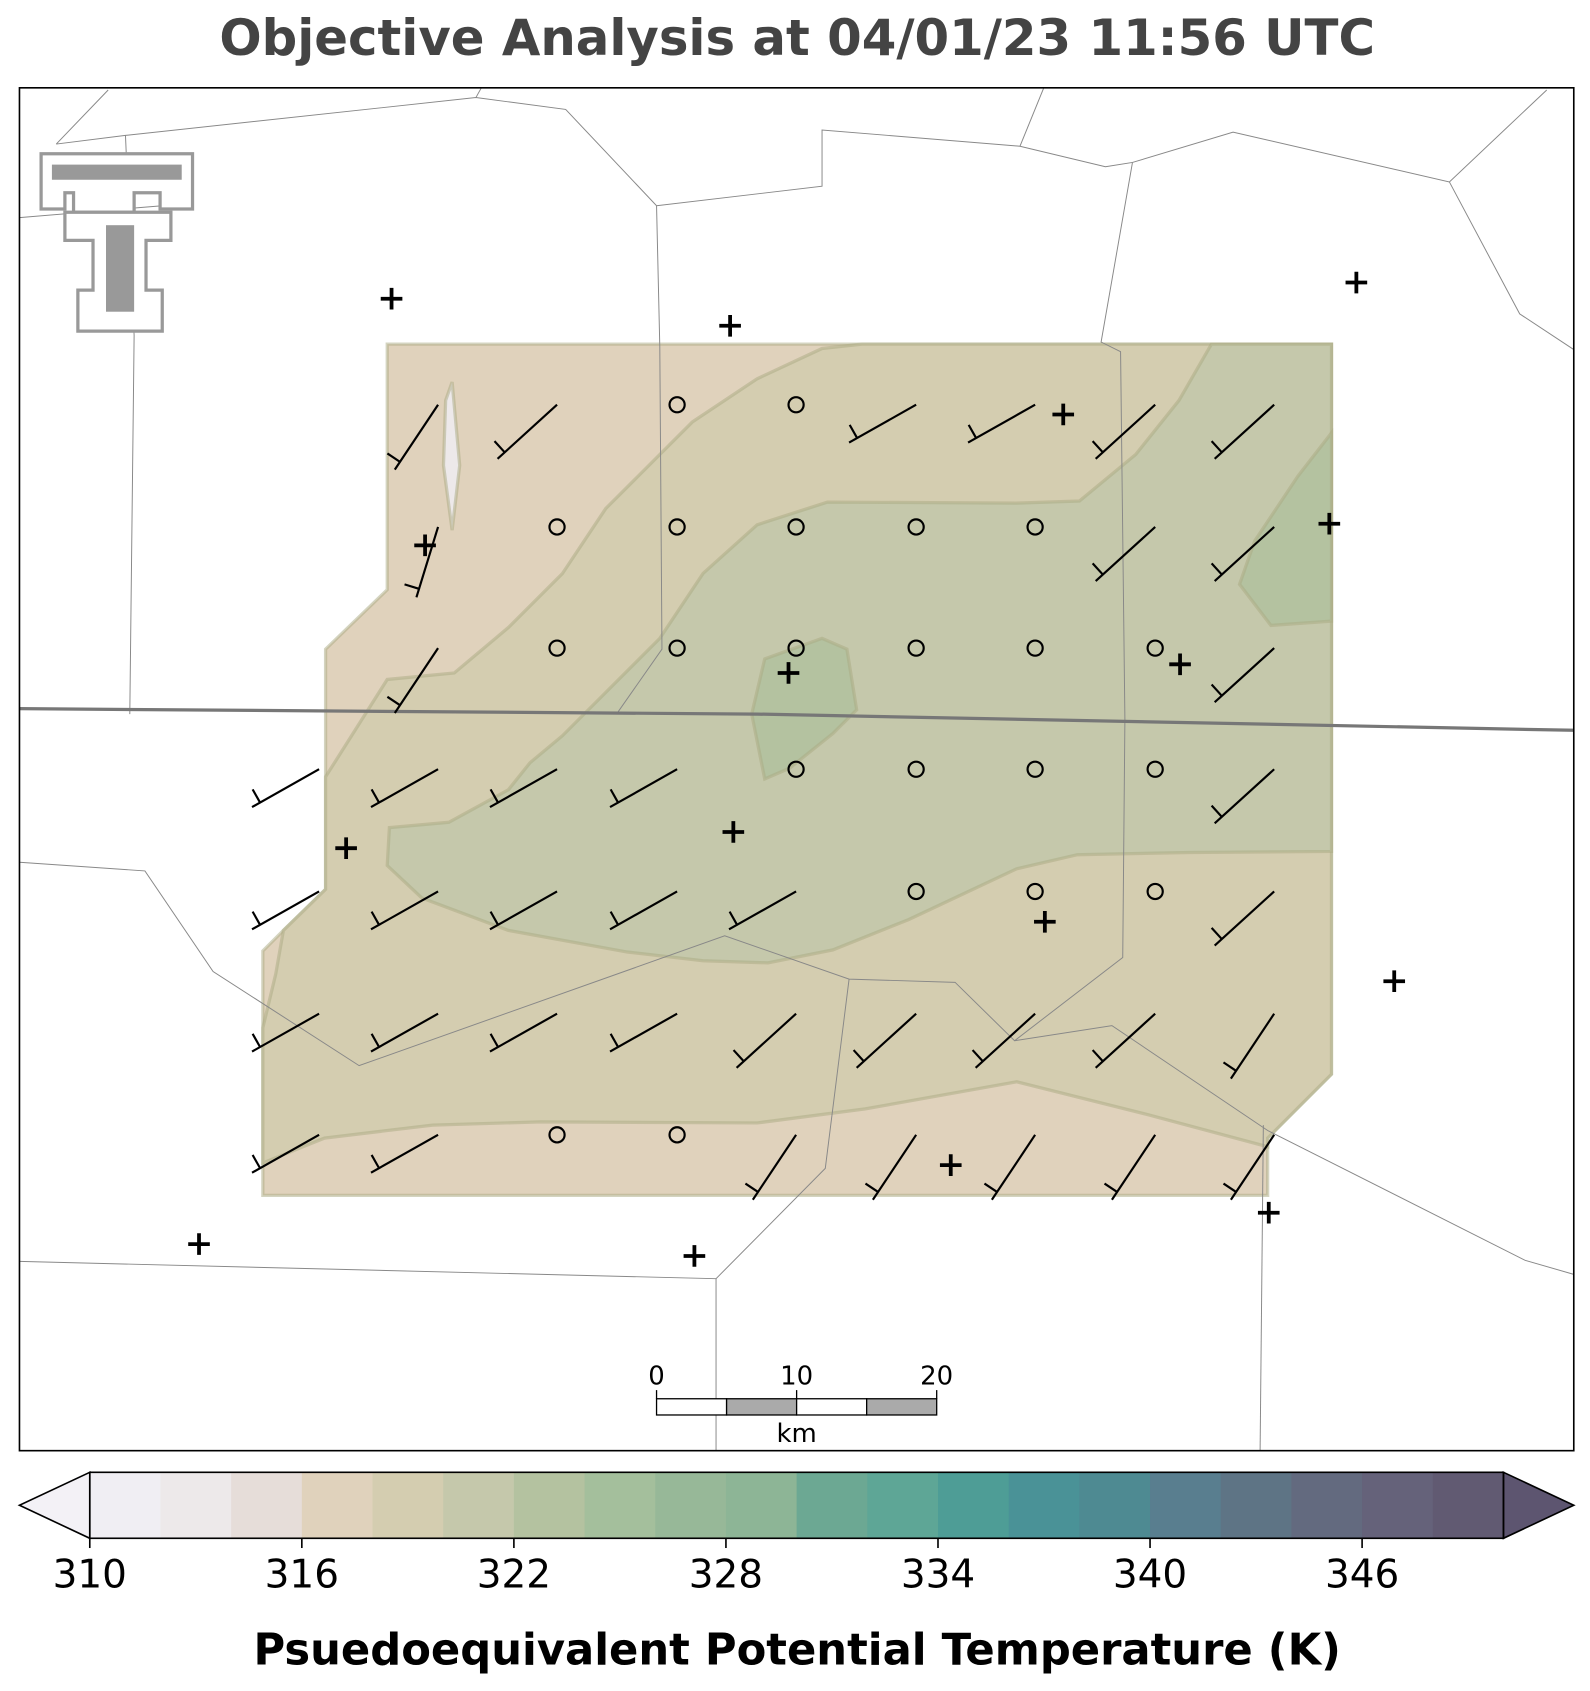 The image size is (1590, 1691). What do you see at coordinates (451, 456) in the screenshot?
I see `contour-fill` at bounding box center [451, 456].